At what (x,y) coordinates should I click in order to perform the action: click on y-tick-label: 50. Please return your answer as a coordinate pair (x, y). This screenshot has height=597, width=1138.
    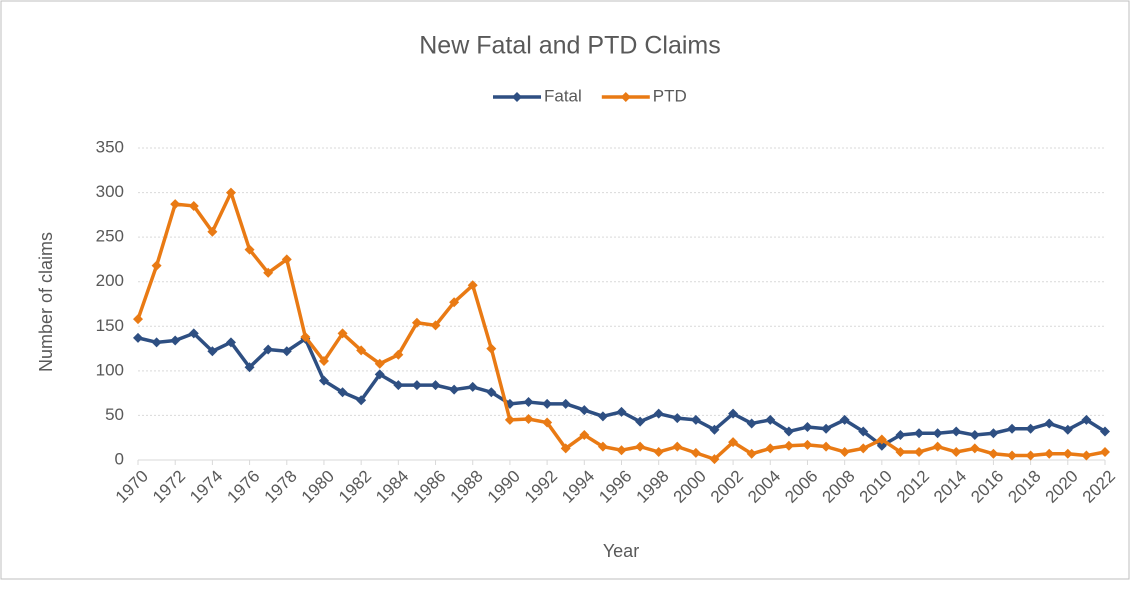
    Looking at the image, I should click on (114, 414).